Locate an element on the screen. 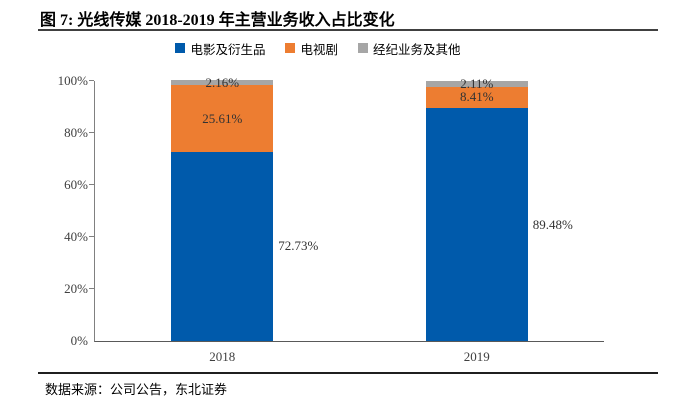  y-axis-label: 0% is located at coordinates (79, 340).